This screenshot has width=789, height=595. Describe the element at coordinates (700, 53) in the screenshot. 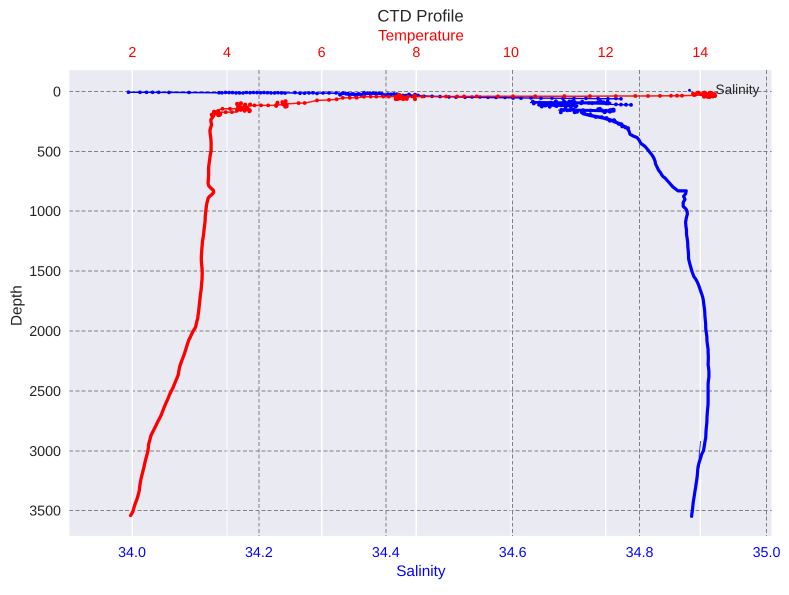

I see `svg-text: 14` at that location.